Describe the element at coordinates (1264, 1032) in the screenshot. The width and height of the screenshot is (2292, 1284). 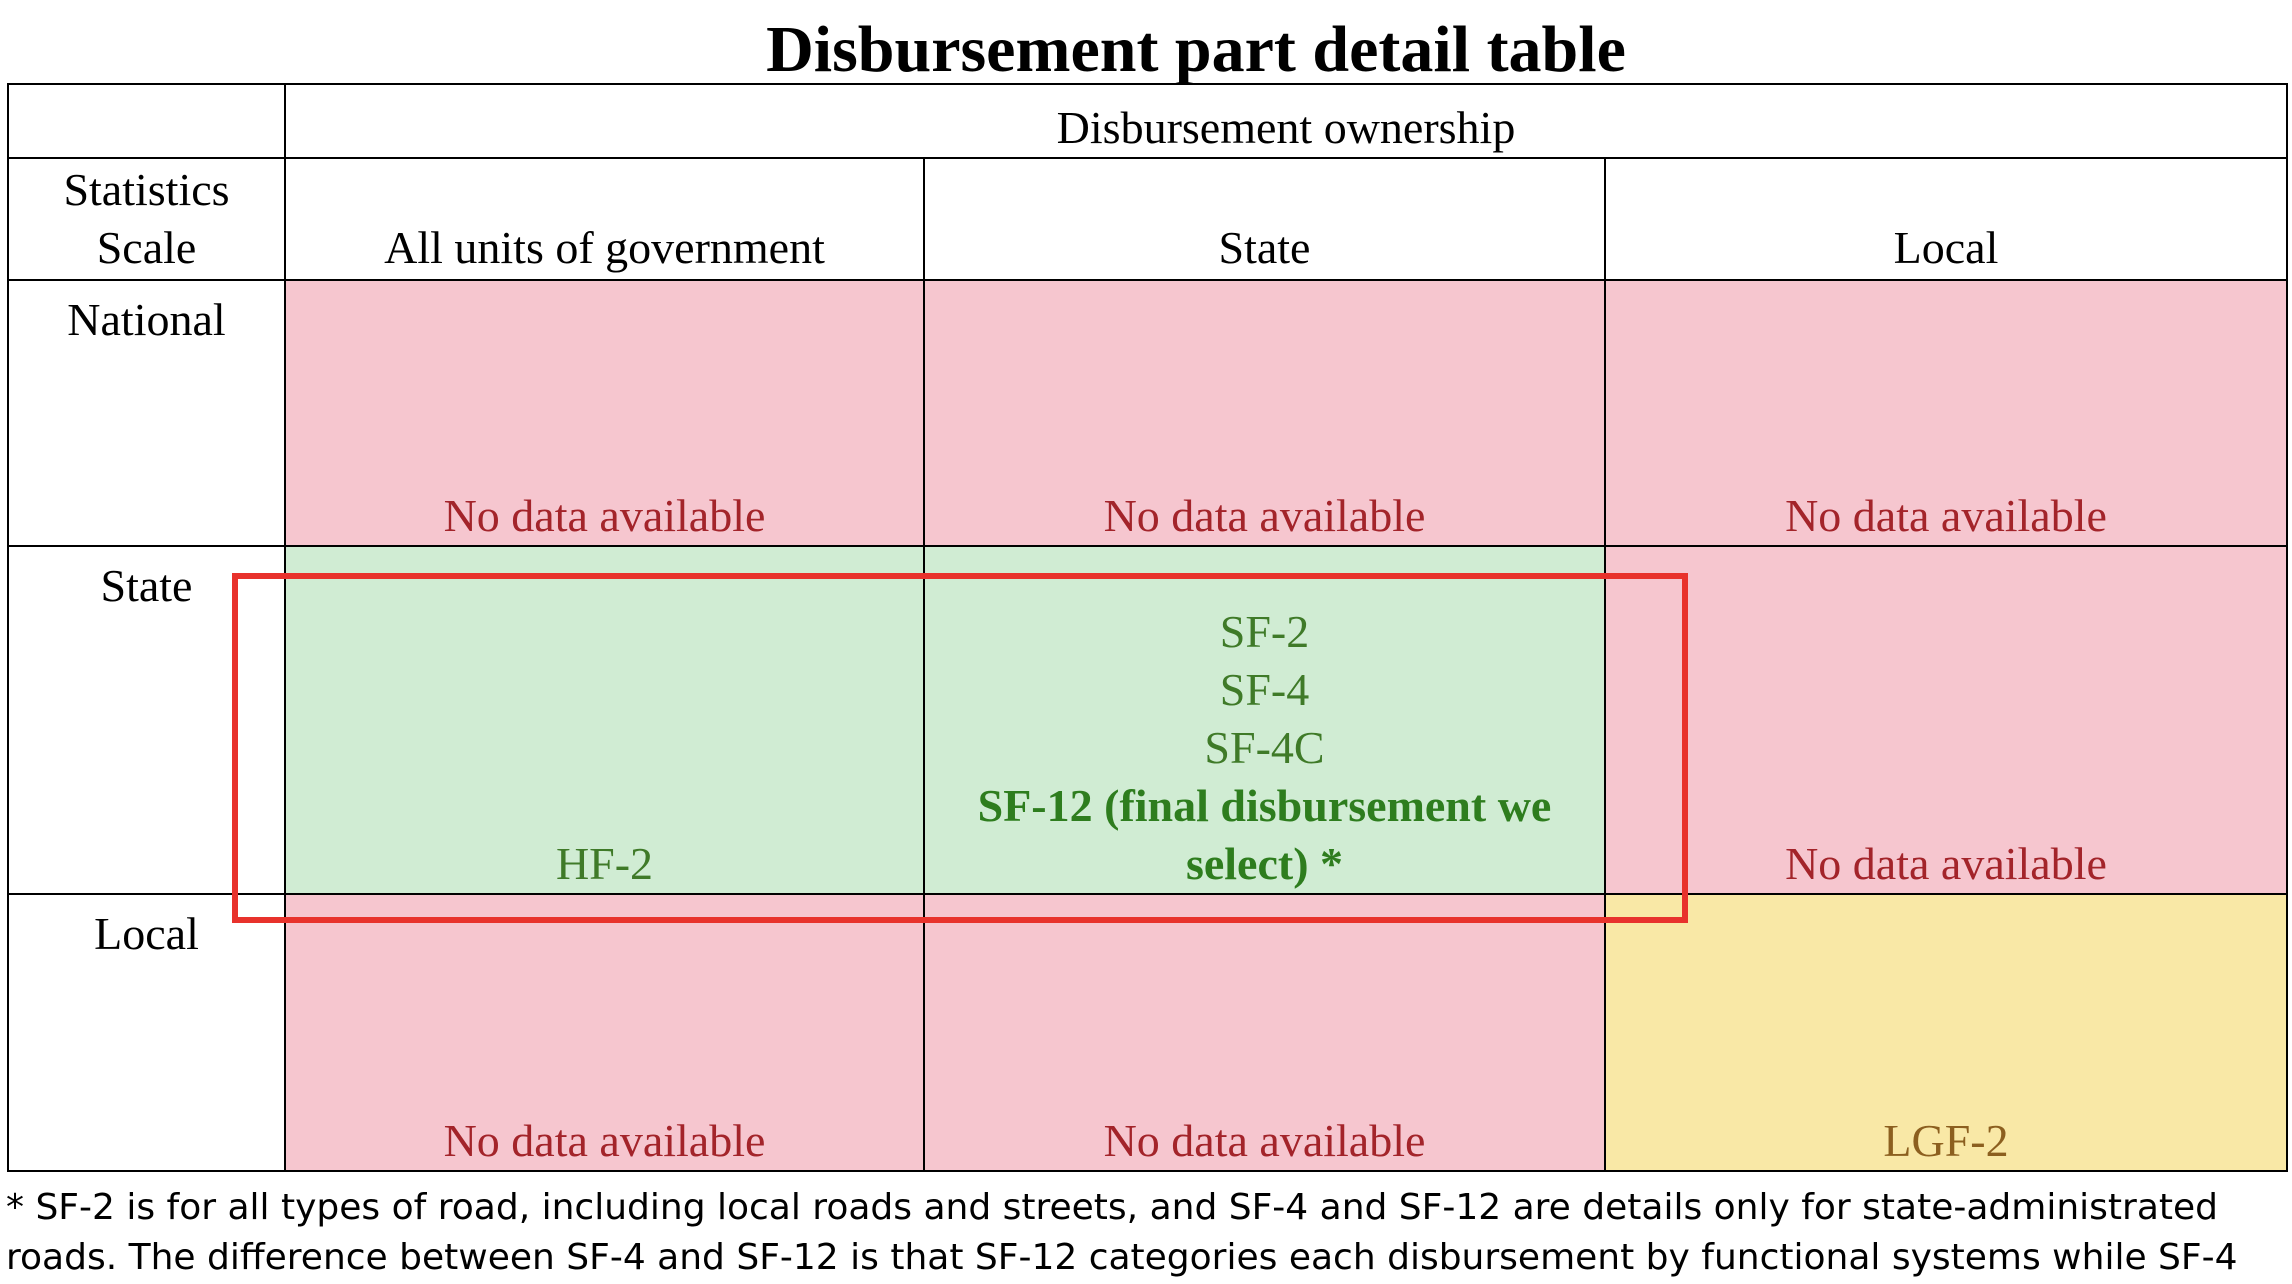
I see `cell-local-state: No data available` at that location.